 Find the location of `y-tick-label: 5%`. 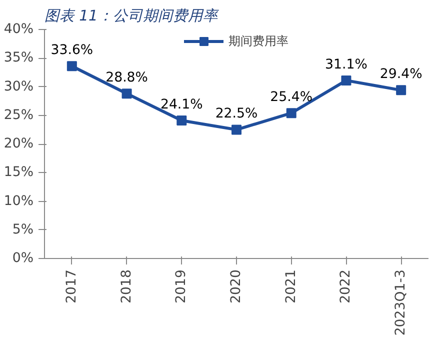

y-tick-label: 5% is located at coordinates (23, 230).